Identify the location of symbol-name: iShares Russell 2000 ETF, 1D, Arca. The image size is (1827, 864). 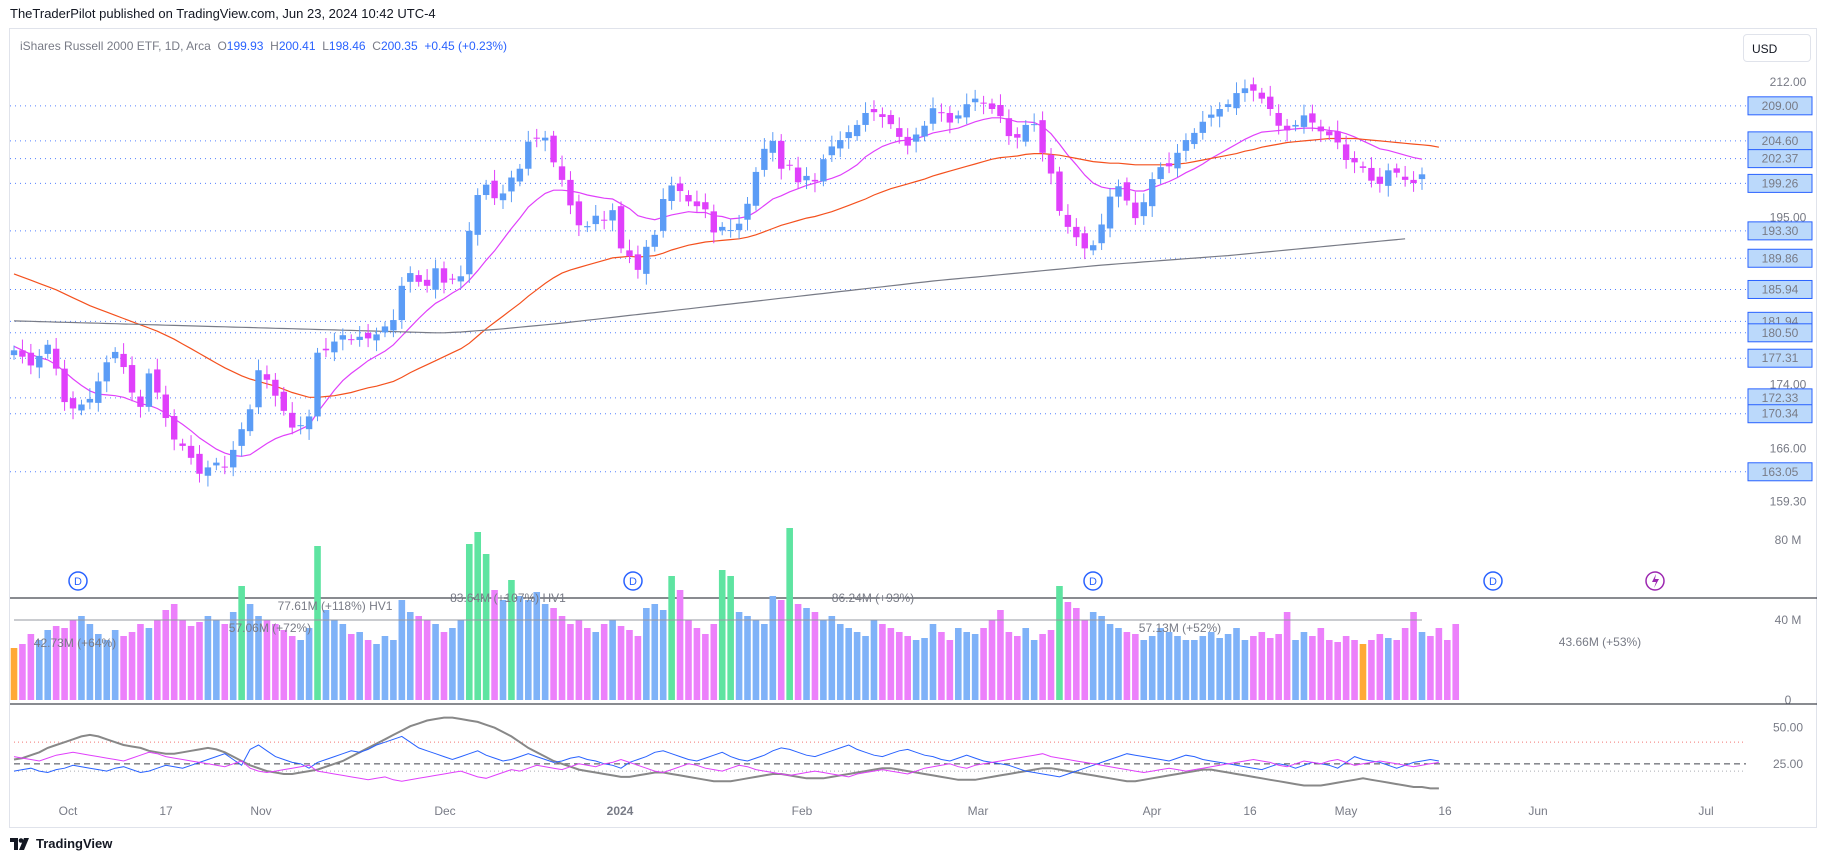
(115, 46).